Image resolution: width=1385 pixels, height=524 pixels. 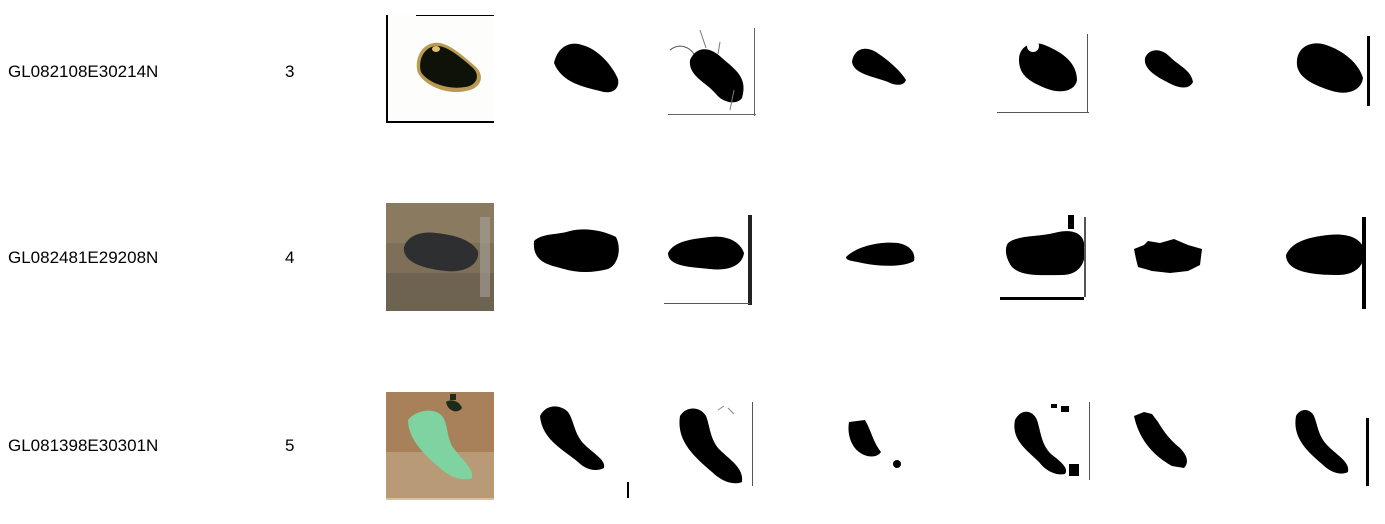 I want to click on lake-id: GL082108E30214N, so click(x=83, y=71).